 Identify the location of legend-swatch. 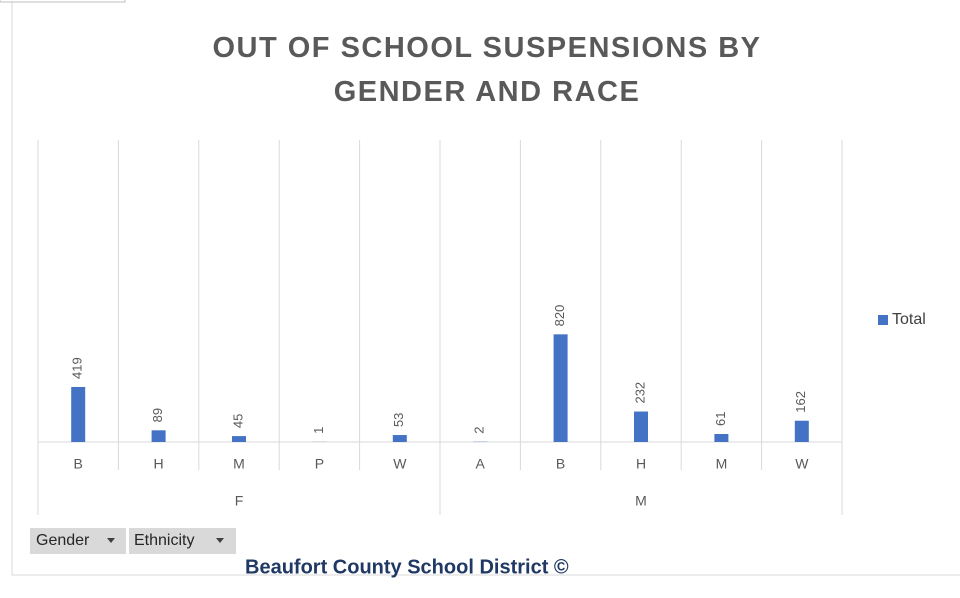
(883, 320).